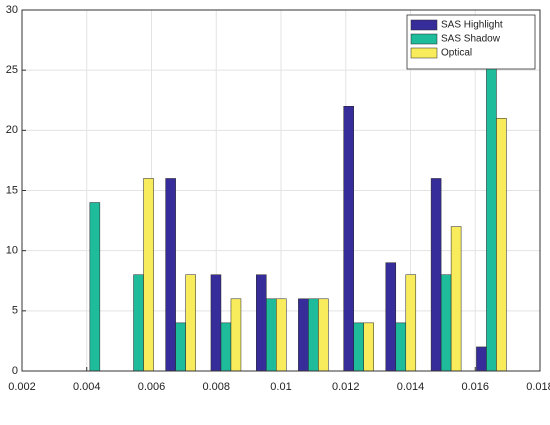 This screenshot has height=425, width=550. I want to click on y-tick-label: 15, so click(12, 190).